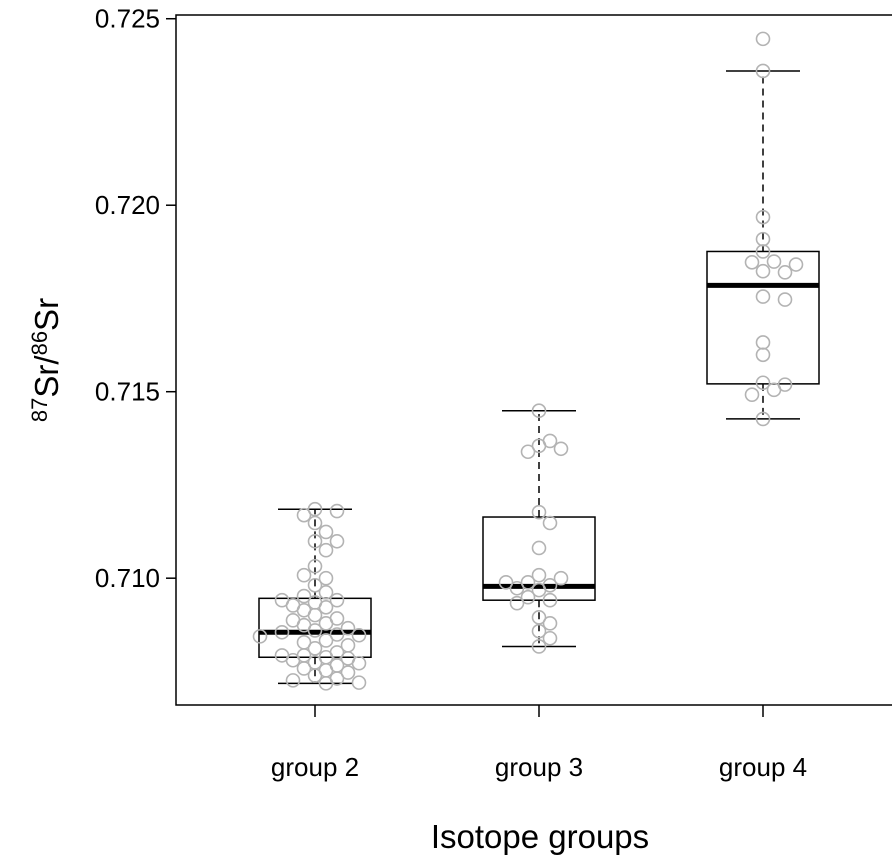 The height and width of the screenshot is (860, 892). I want to click on y-tick-label: 0.725, so click(127, 19).